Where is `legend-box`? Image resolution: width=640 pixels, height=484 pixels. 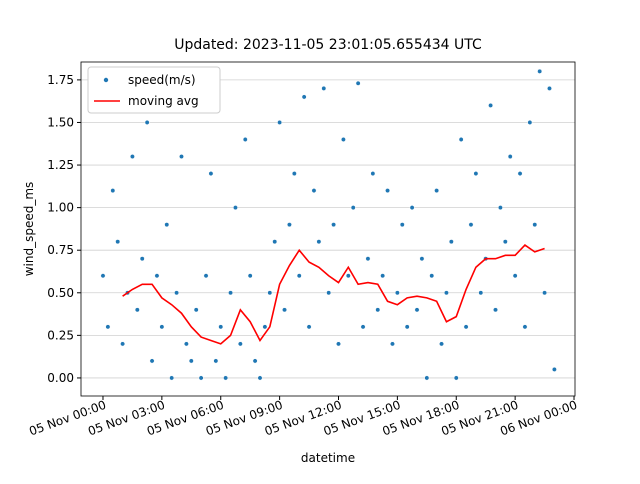
legend-box is located at coordinates (154, 90).